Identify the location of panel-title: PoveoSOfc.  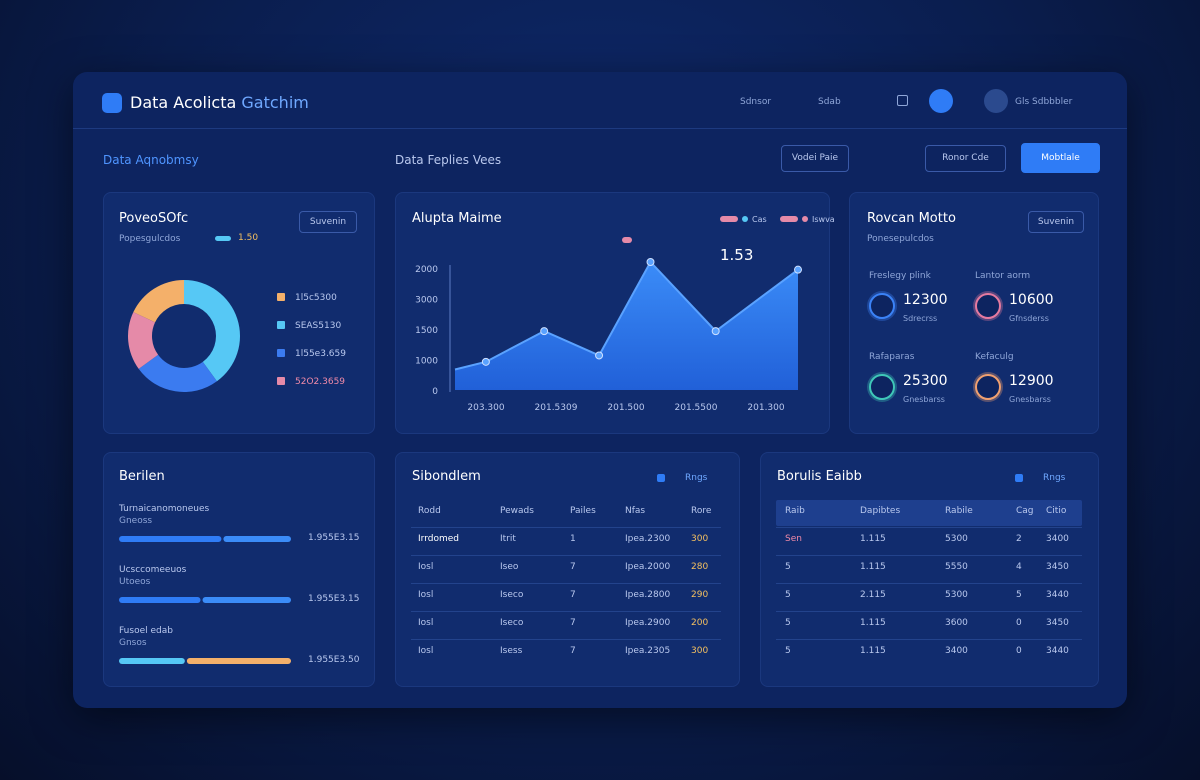
(154, 218).